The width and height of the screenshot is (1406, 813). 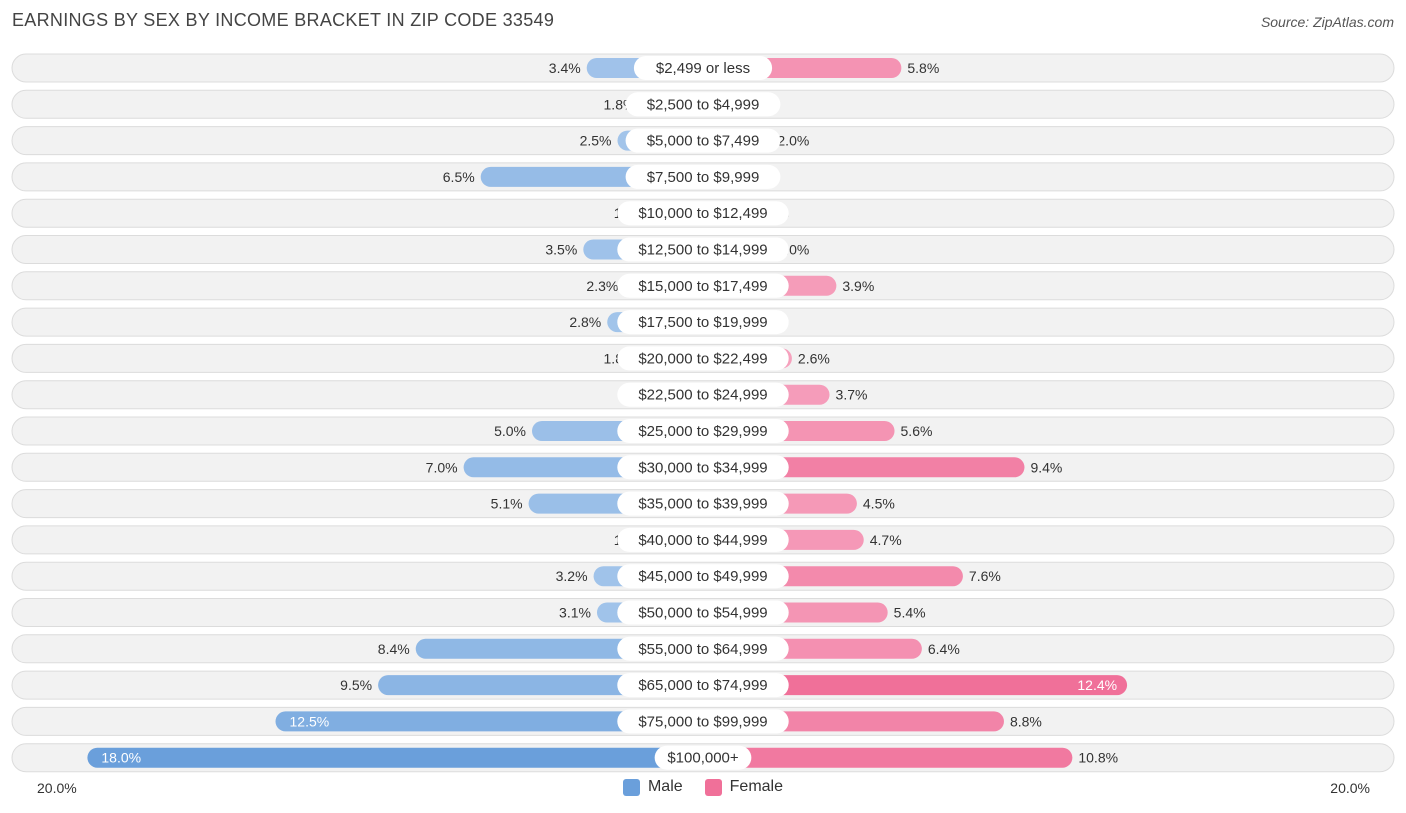 I want to click on male-value-label: 3.1%, so click(x=575, y=613).